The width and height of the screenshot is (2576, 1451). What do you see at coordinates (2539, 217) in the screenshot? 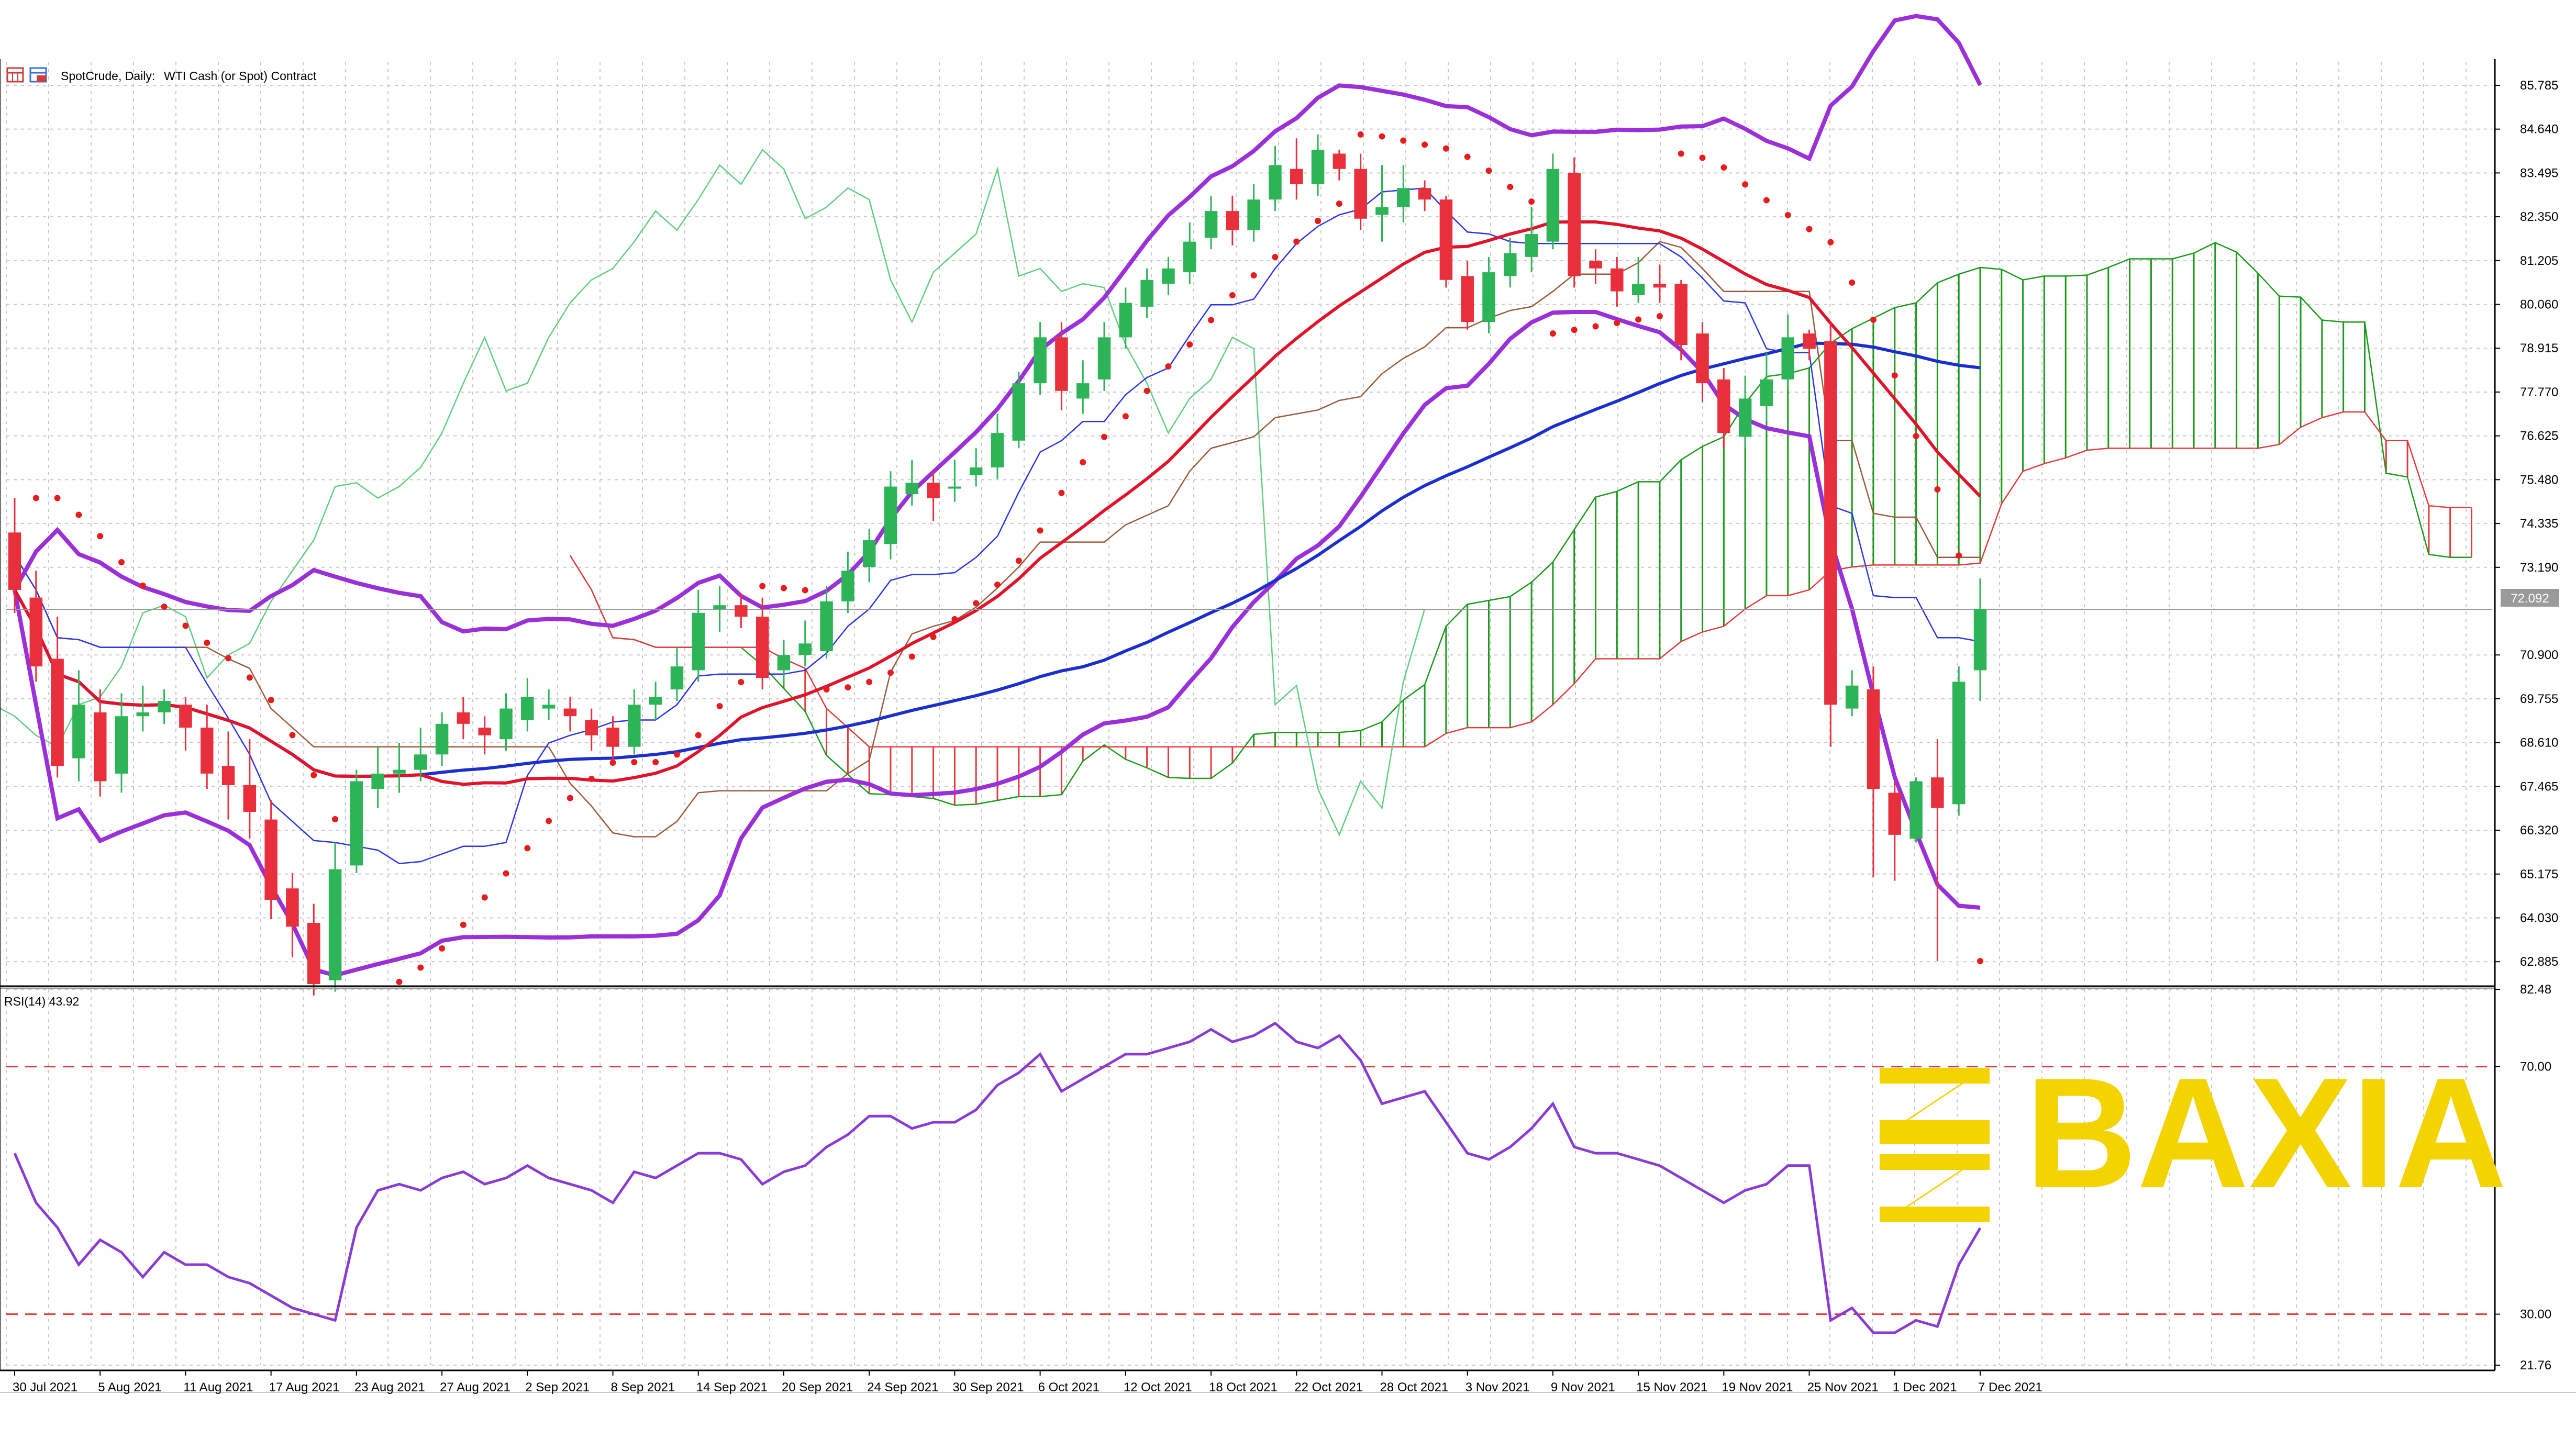
I see `price-tick-label: 82.350` at bounding box center [2539, 217].